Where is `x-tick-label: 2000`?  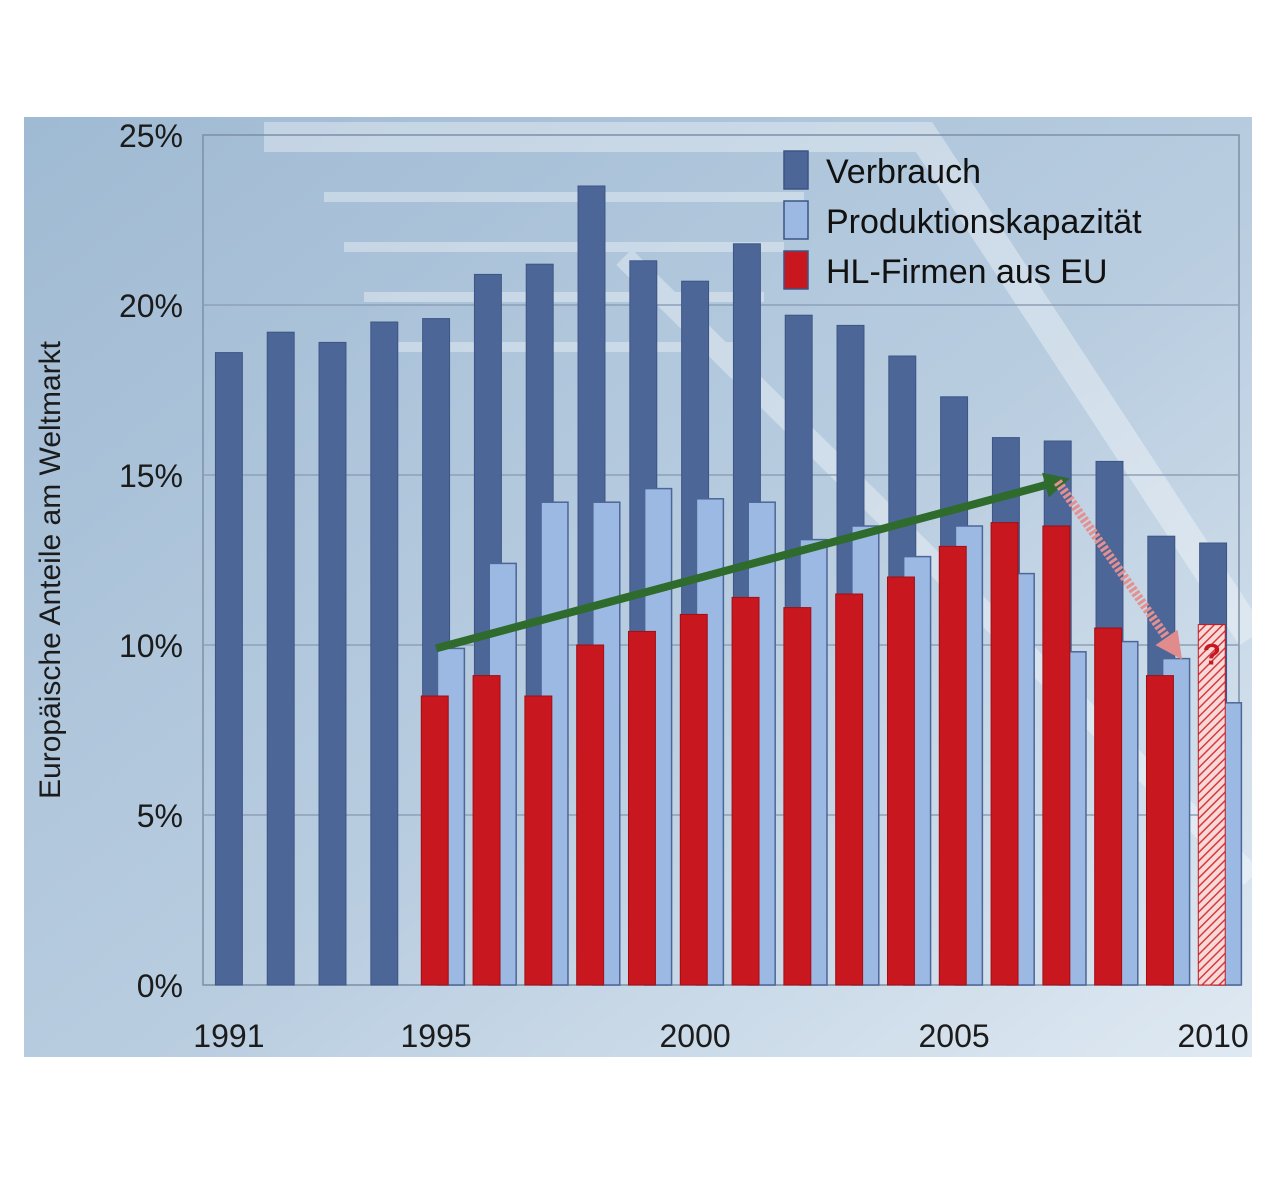 x-tick-label: 2000 is located at coordinates (695, 1036).